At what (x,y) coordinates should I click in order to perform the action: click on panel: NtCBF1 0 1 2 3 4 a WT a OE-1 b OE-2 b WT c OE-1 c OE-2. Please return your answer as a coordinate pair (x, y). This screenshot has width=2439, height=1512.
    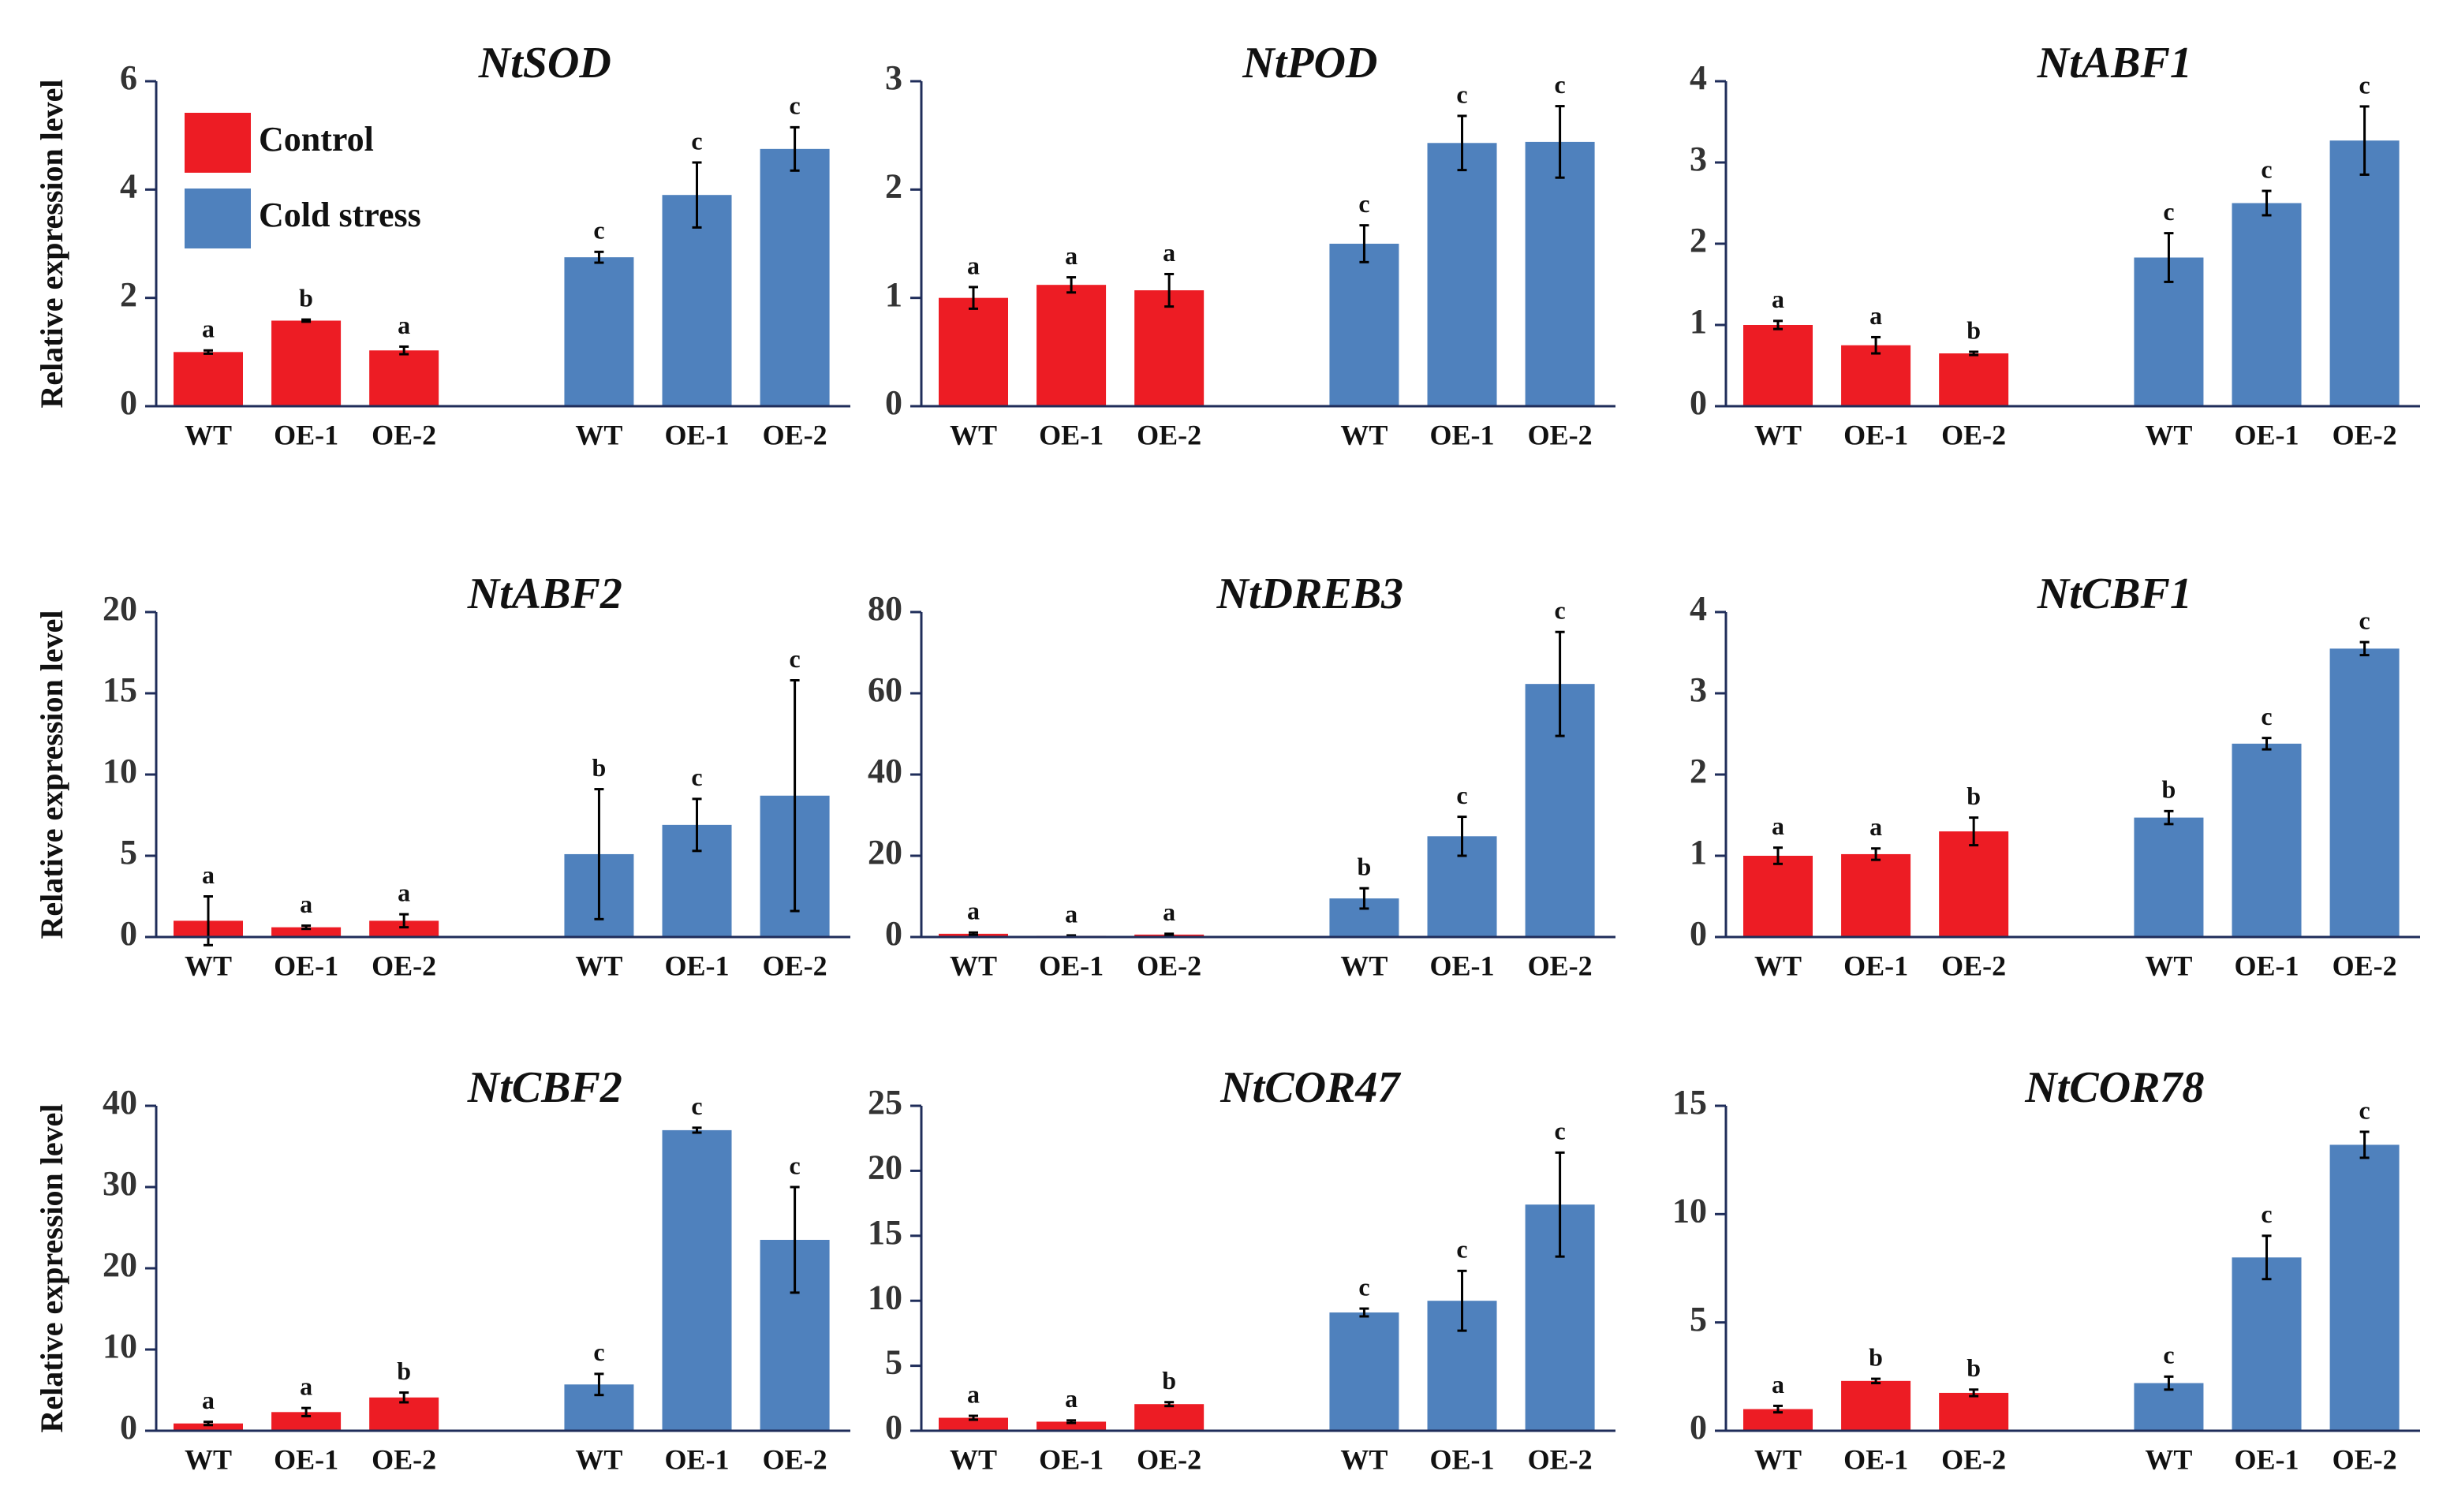
    Looking at the image, I should click on (2055, 775).